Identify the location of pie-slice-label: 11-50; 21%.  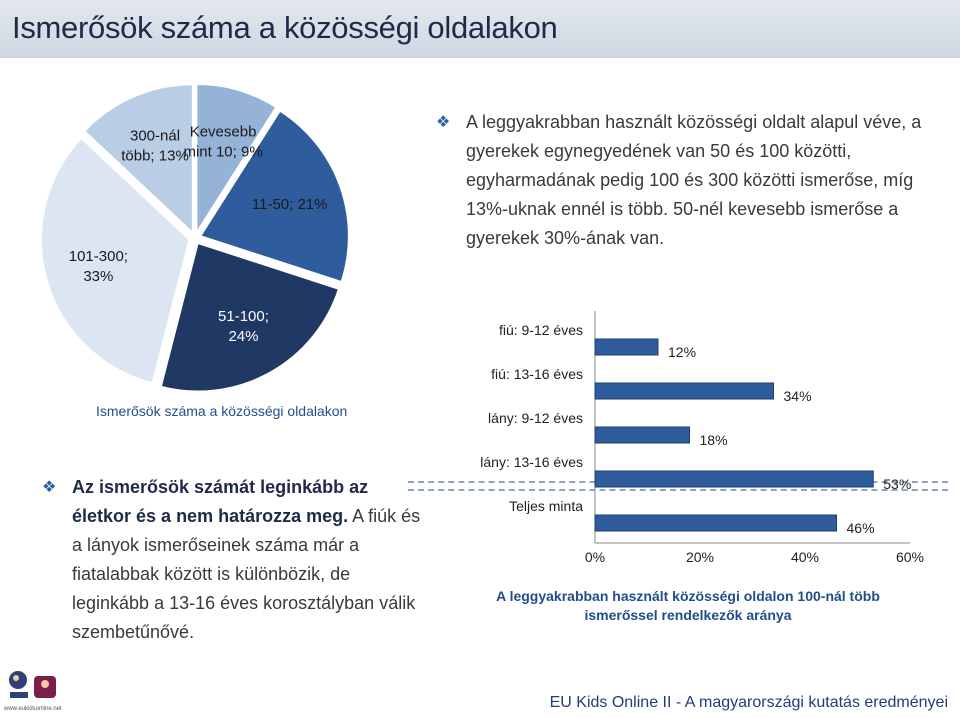
(290, 204).